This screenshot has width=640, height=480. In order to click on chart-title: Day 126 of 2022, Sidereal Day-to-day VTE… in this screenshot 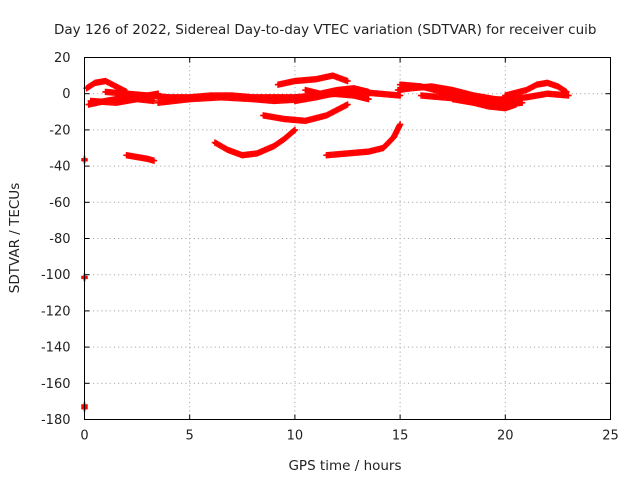, I will do `click(325, 30)`.